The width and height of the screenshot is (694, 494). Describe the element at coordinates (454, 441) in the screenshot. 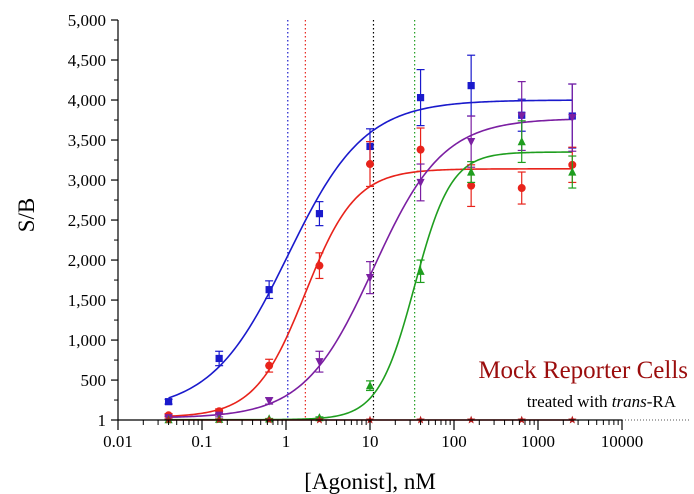

I see `x-tick-label: 100` at that location.